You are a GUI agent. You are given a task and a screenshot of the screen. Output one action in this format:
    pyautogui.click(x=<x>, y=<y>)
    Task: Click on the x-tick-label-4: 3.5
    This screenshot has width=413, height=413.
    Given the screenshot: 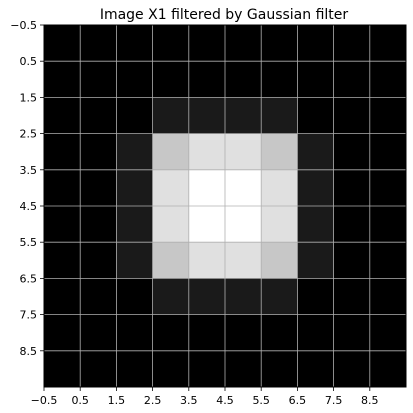 What is the action you would take?
    pyautogui.click(x=189, y=400)
    